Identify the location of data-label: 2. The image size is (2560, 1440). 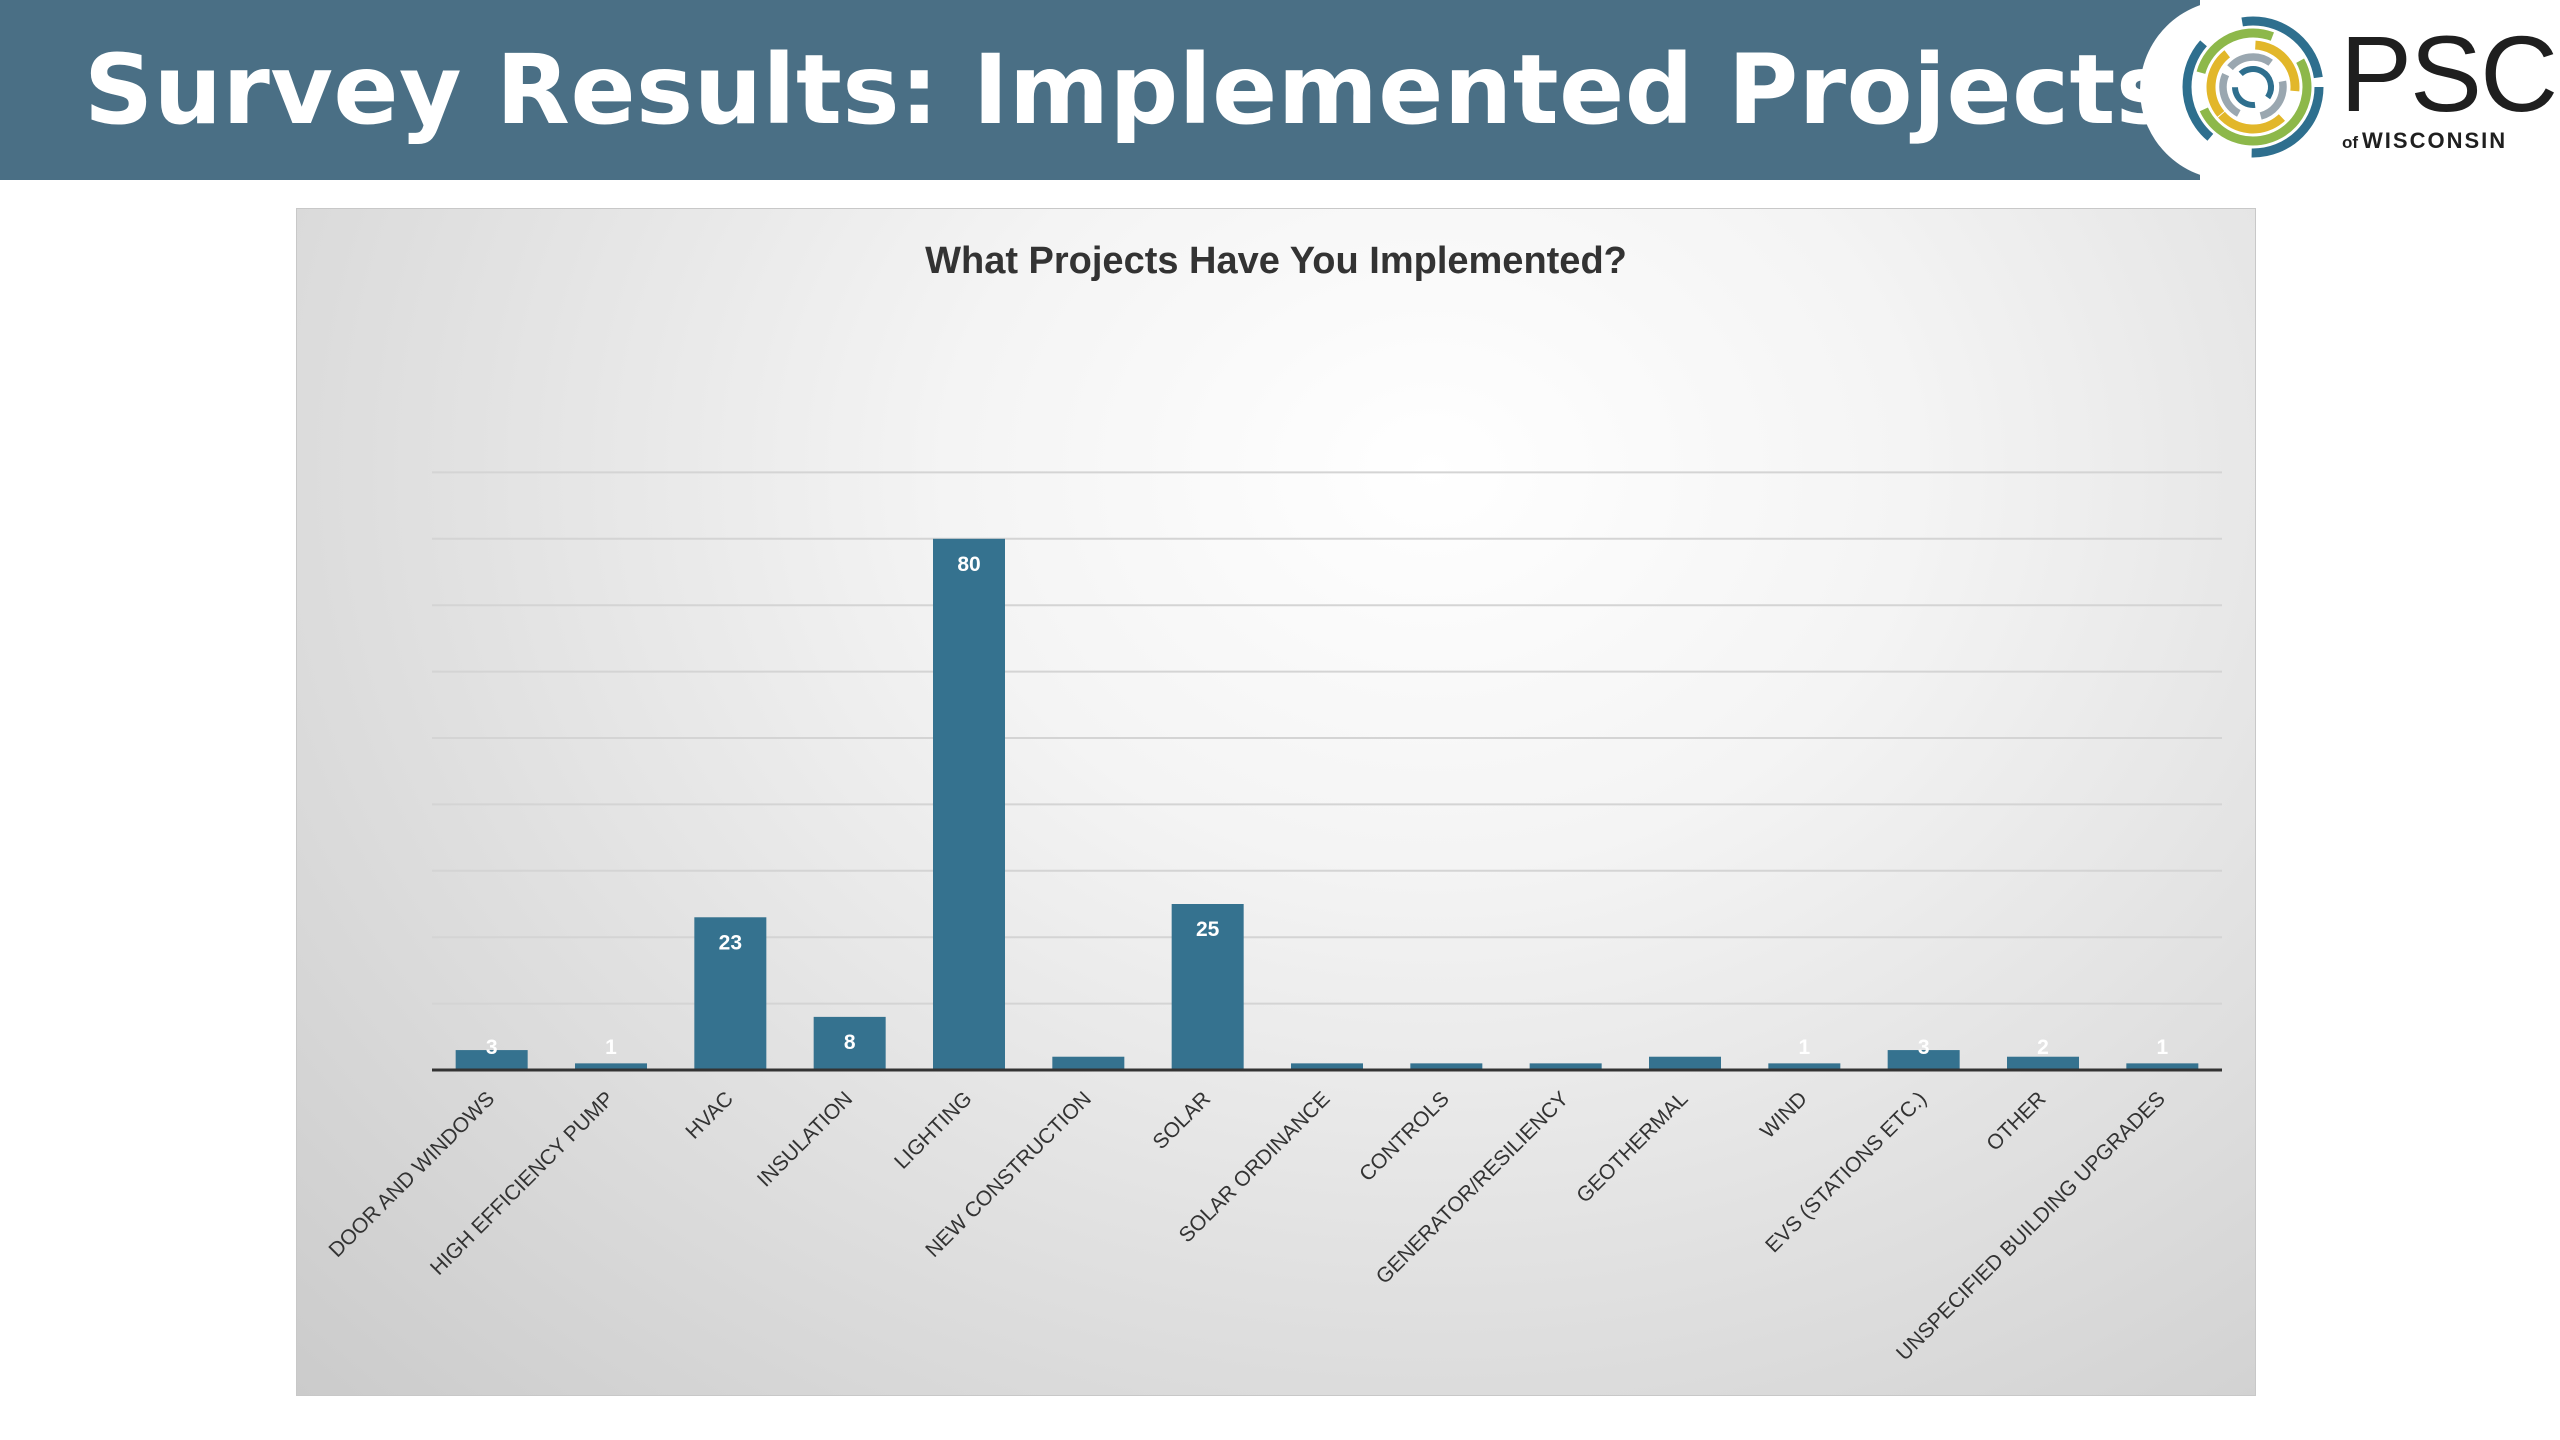
(2043, 1047).